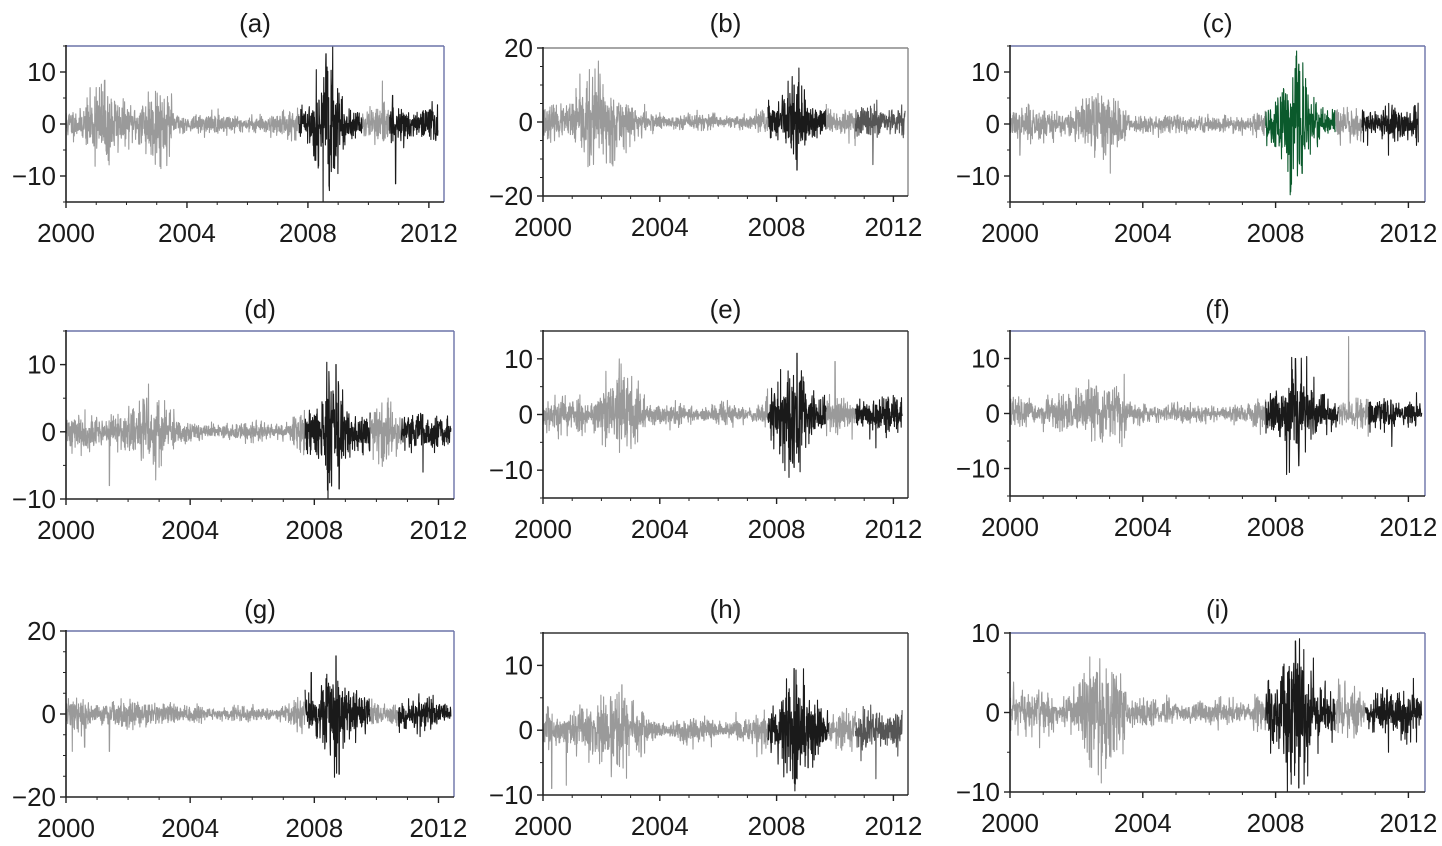 Image resolution: width=1442 pixels, height=846 pixels. Describe the element at coordinates (34, 797) in the screenshot. I see `y-tick-label: −20` at that location.